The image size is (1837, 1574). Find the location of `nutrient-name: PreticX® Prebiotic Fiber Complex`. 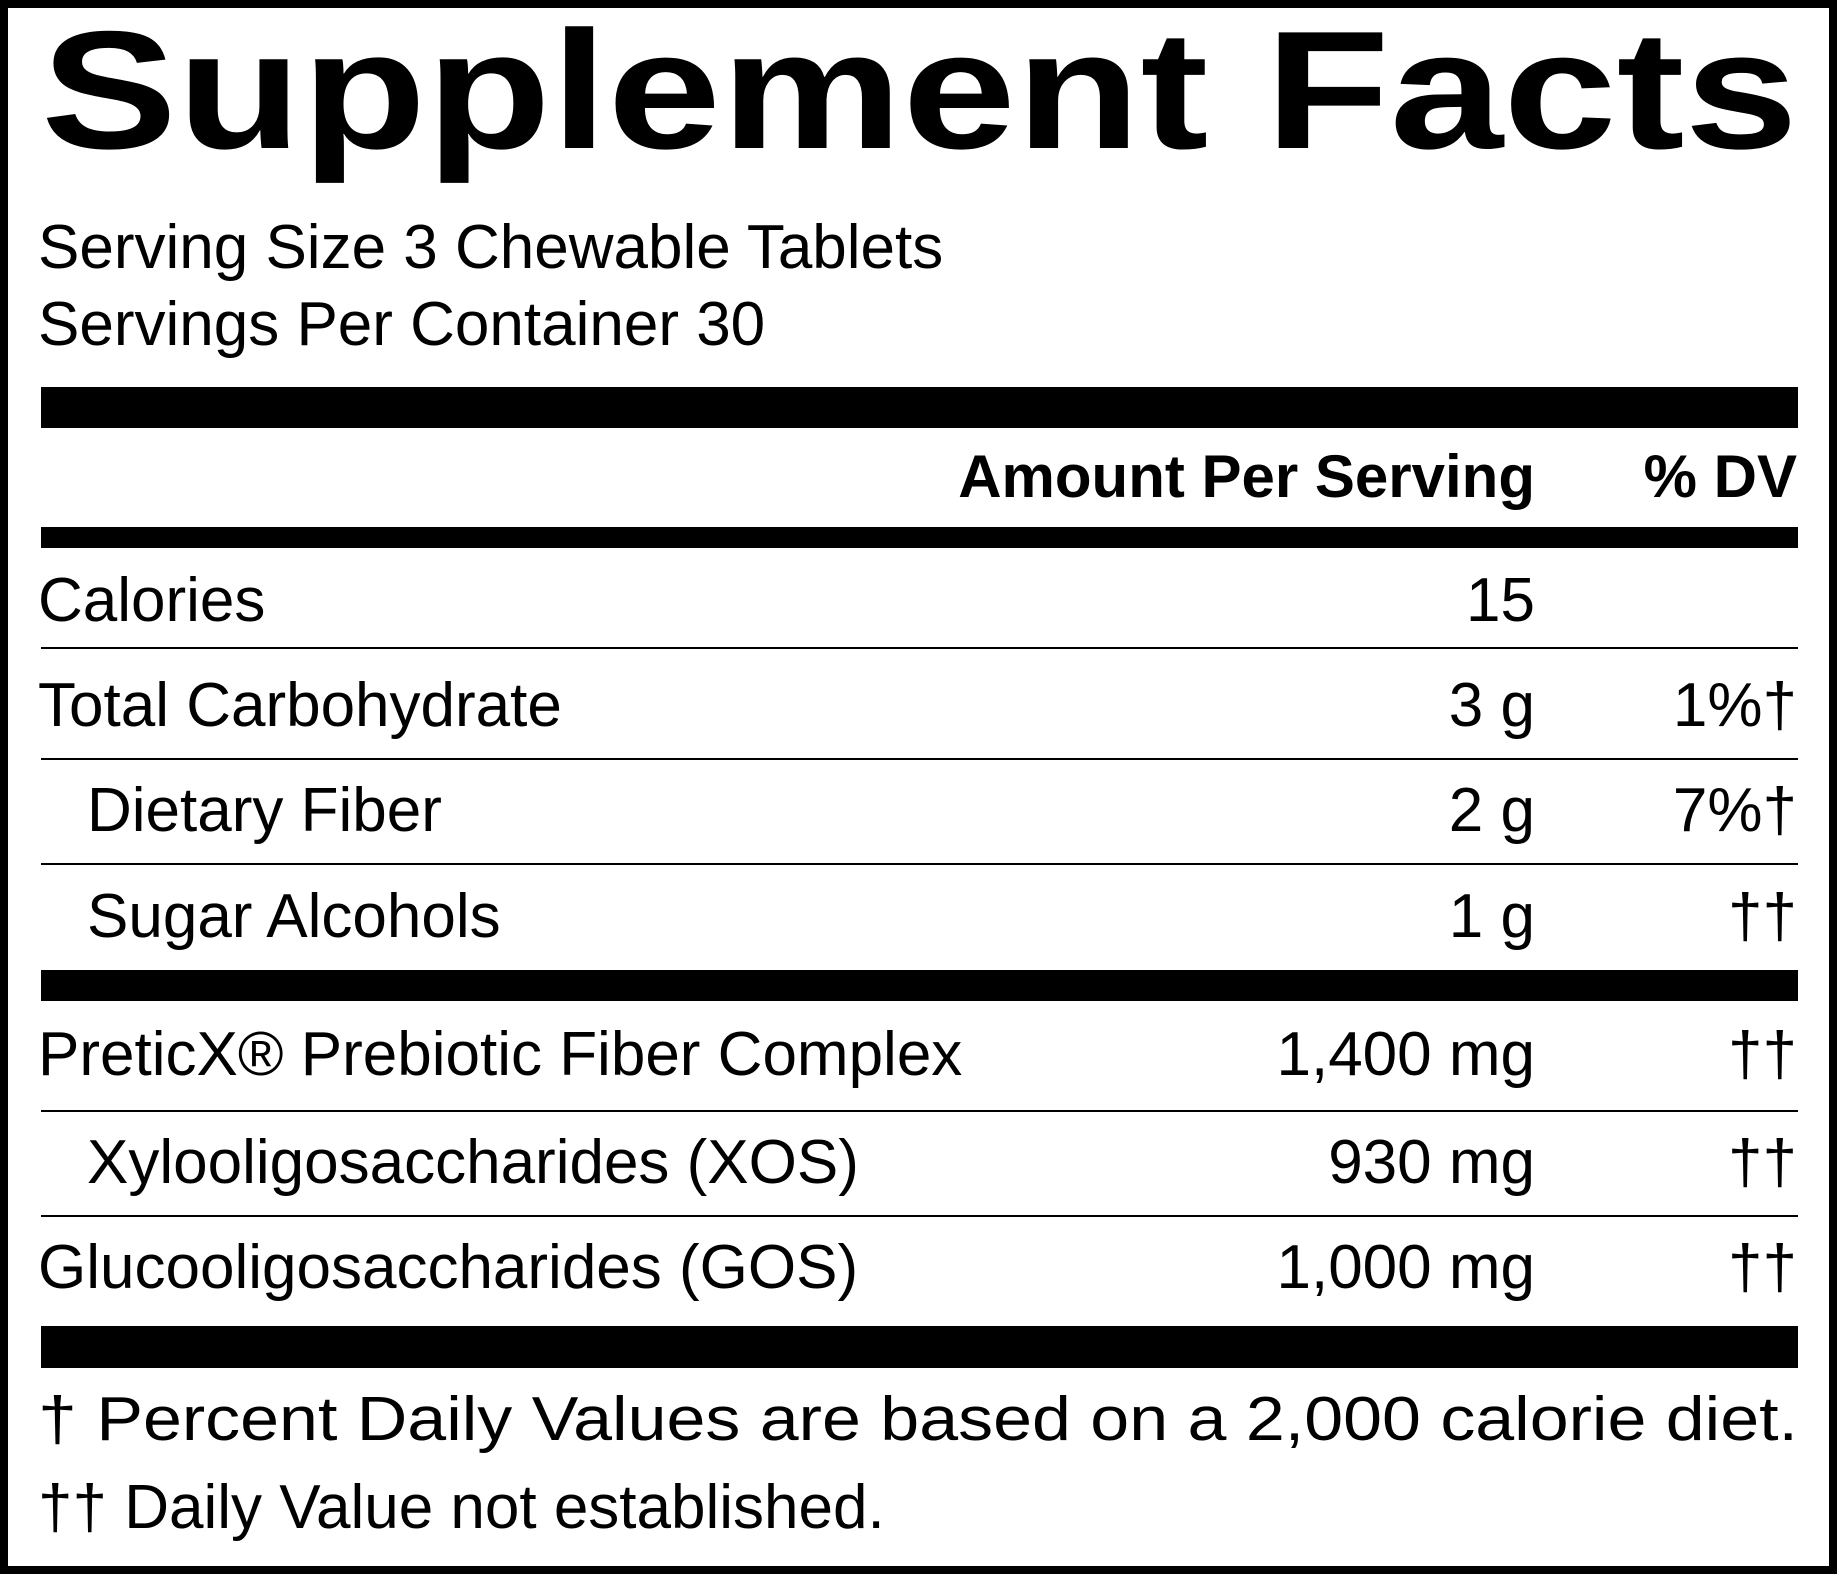

nutrient-name: PreticX® Prebiotic Fiber Complex is located at coordinates (500, 1054).